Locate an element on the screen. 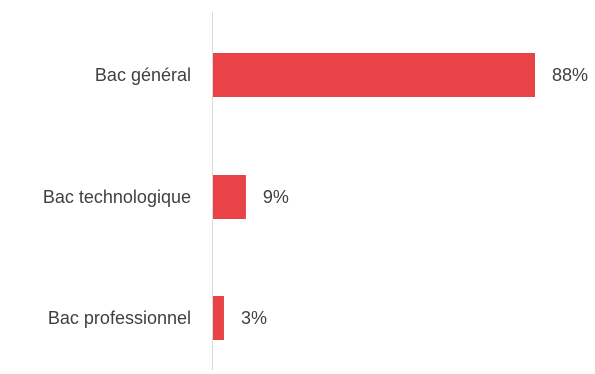 The image size is (595, 374). category-label: Bac professionnel is located at coordinates (119, 318).